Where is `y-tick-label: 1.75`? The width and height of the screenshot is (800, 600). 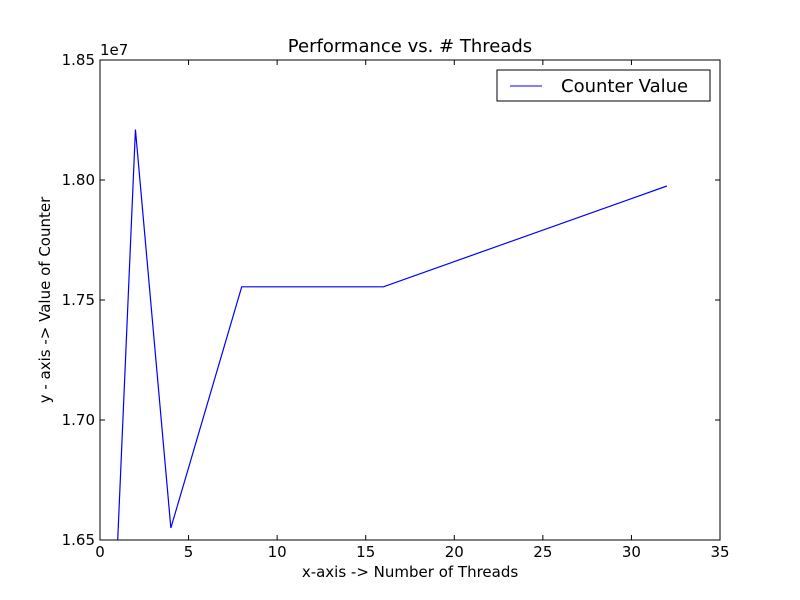 y-tick-label: 1.75 is located at coordinates (78, 300).